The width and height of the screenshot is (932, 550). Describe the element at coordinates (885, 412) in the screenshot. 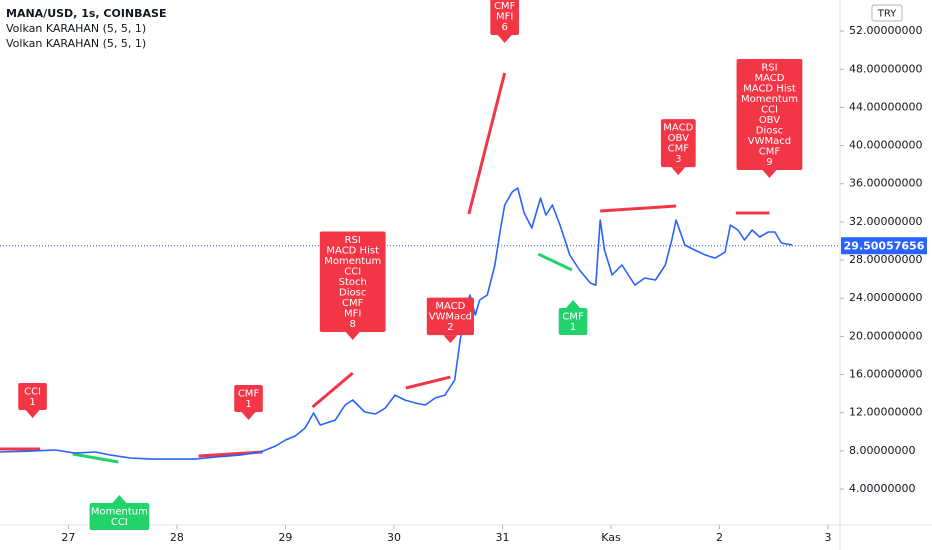

I see `y-tick-label: 12.00000000` at that location.